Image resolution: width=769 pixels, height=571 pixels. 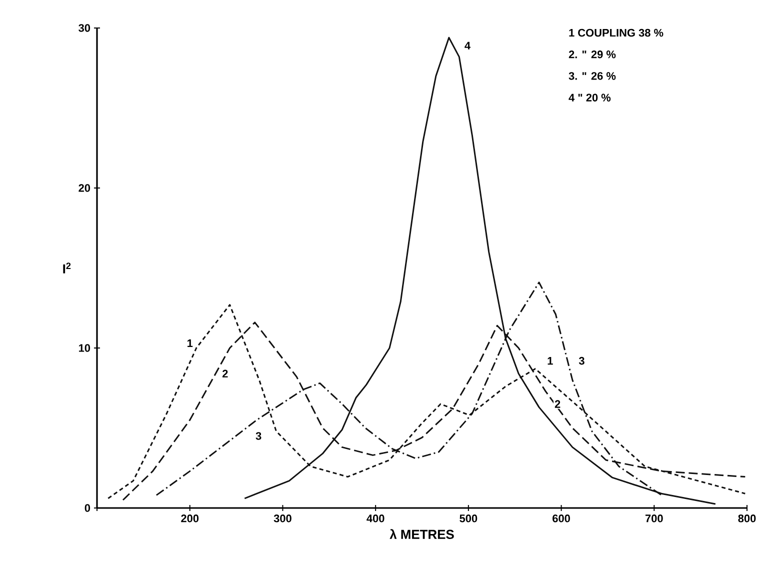 What do you see at coordinates (654, 518) in the screenshot?
I see `x-tick-label: 700` at bounding box center [654, 518].